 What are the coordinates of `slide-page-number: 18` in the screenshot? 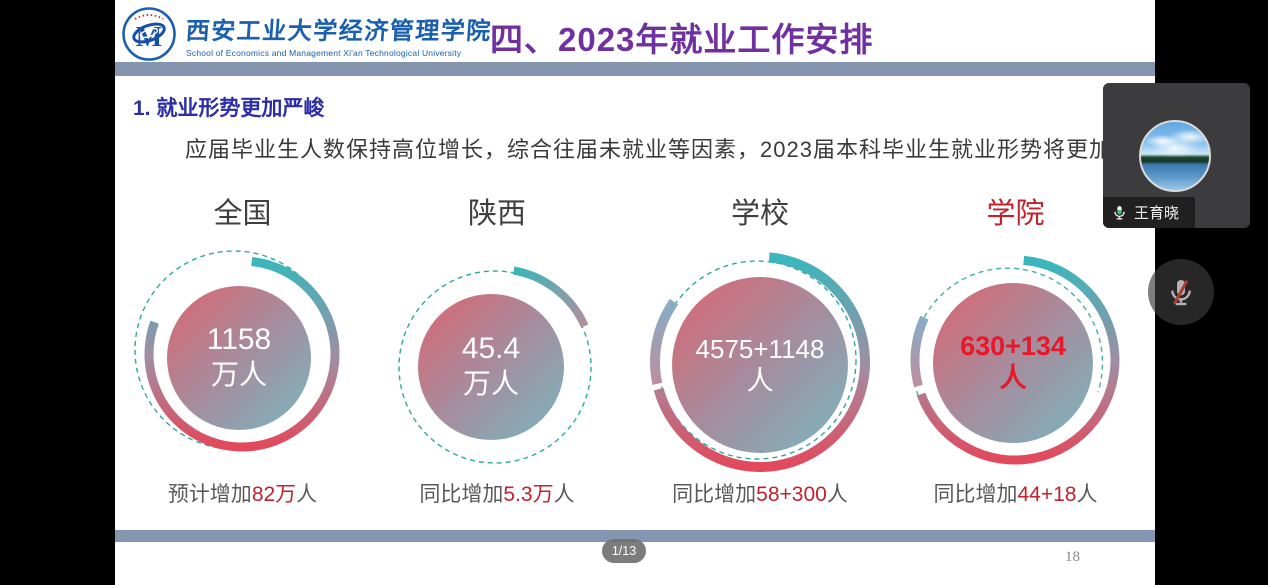 It's located at (1072, 557).